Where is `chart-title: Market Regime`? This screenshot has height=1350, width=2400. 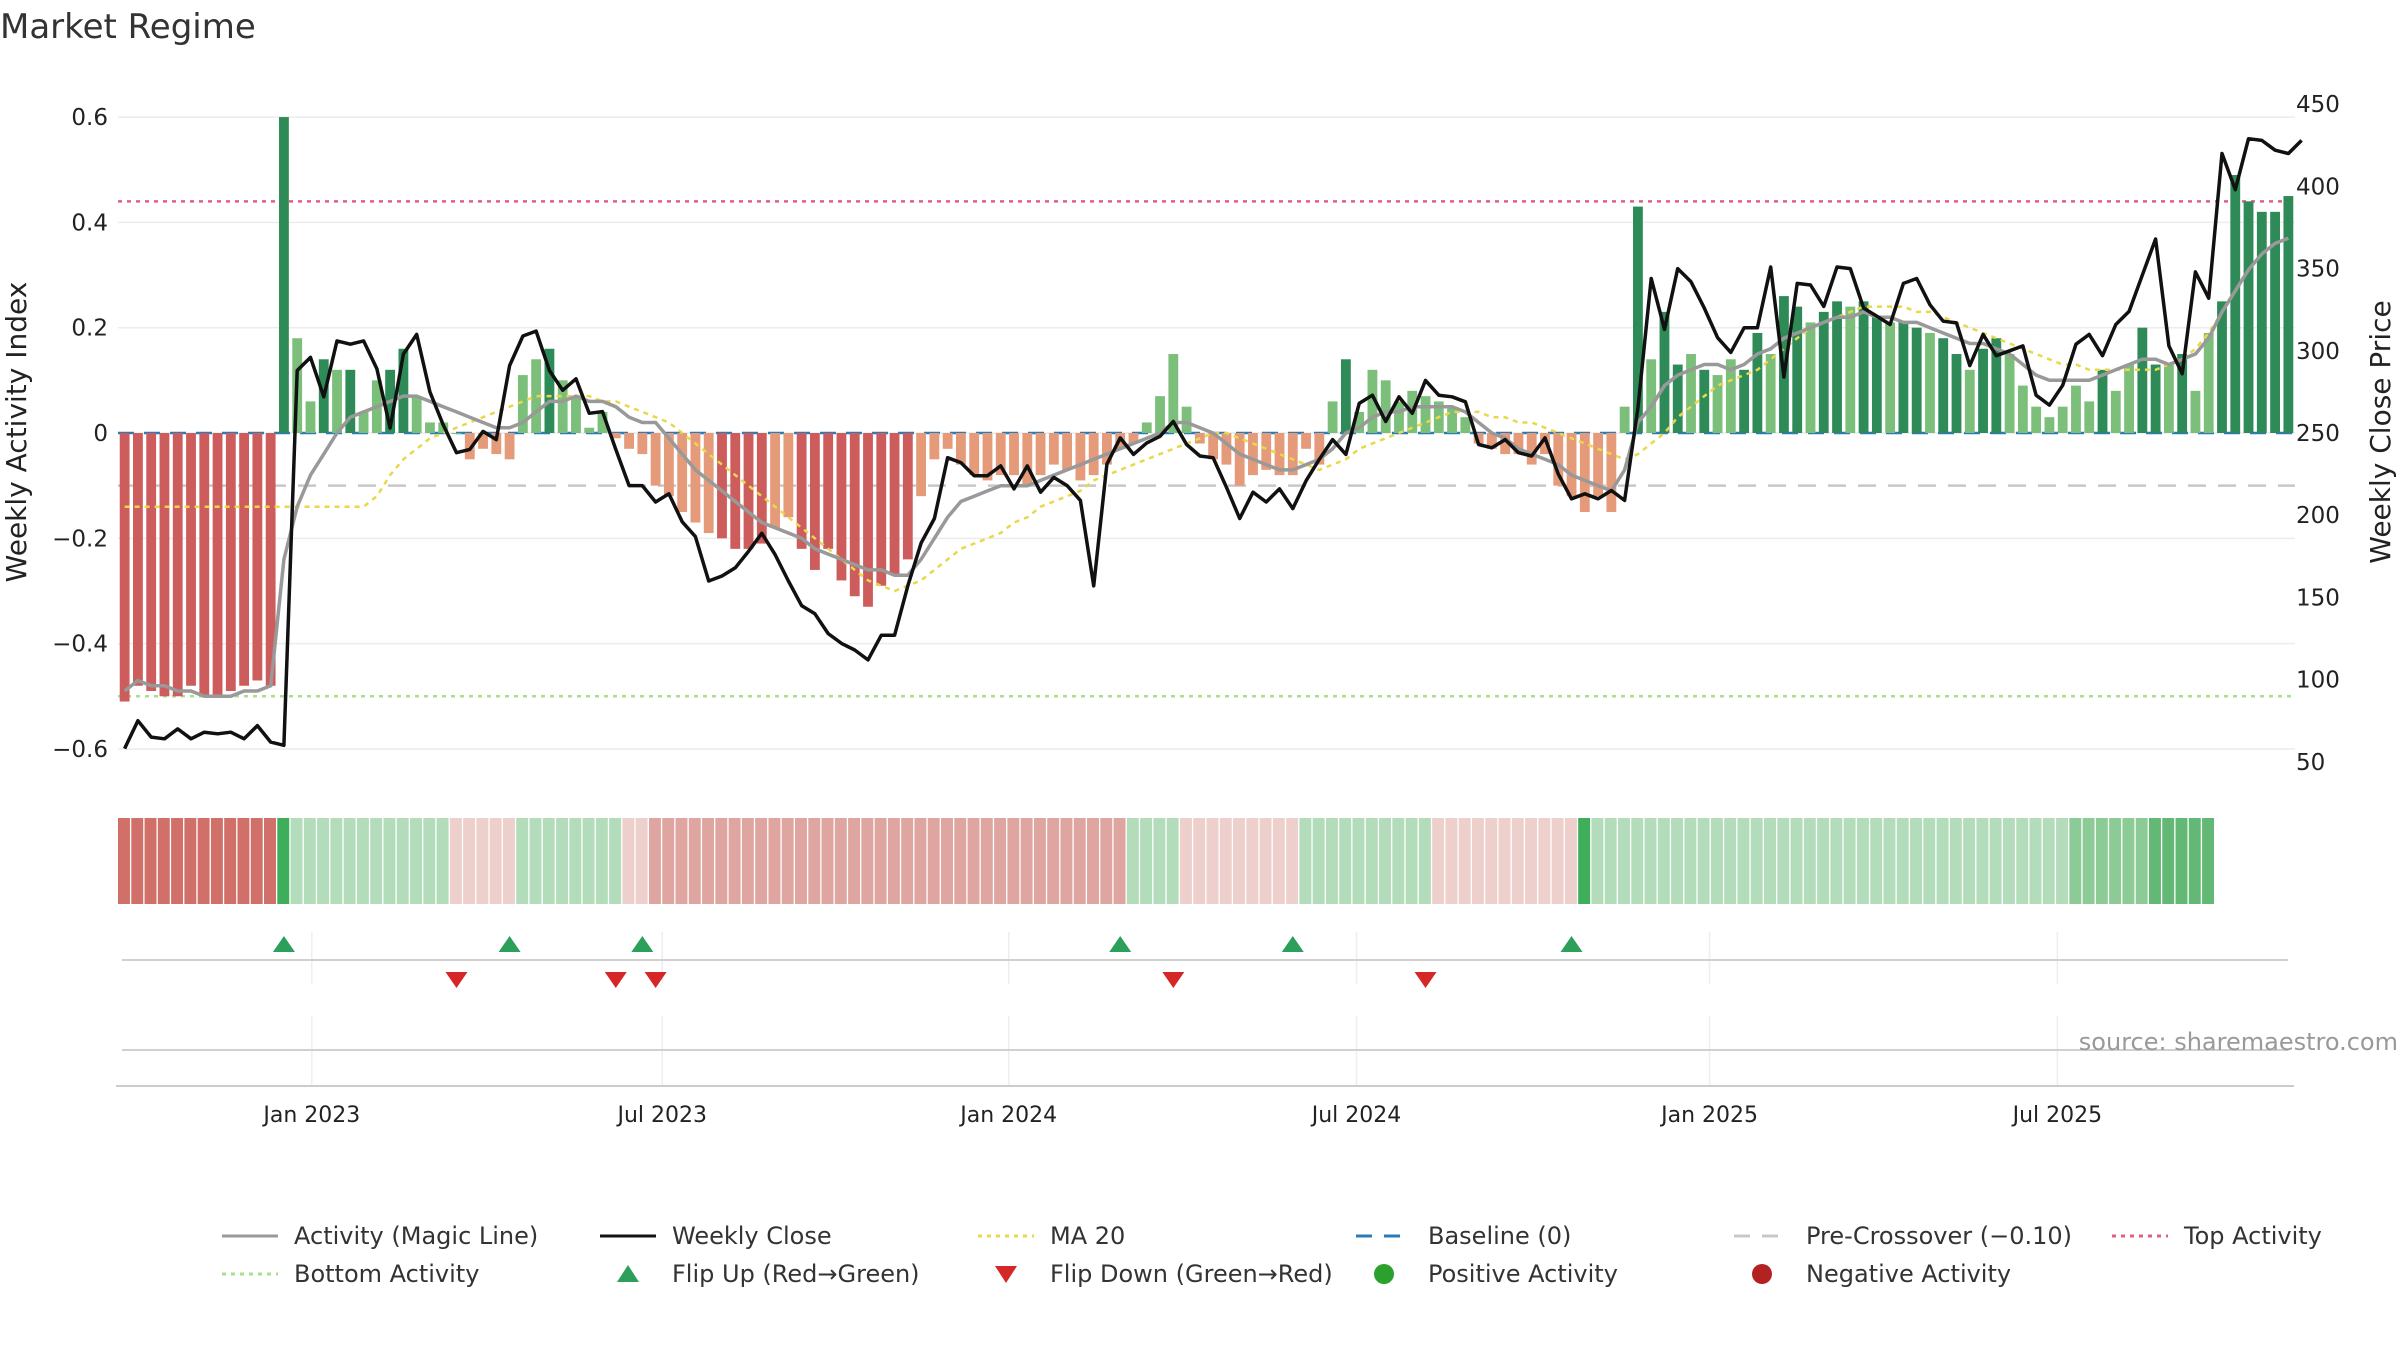
chart-title: Market Regime is located at coordinates (128, 27).